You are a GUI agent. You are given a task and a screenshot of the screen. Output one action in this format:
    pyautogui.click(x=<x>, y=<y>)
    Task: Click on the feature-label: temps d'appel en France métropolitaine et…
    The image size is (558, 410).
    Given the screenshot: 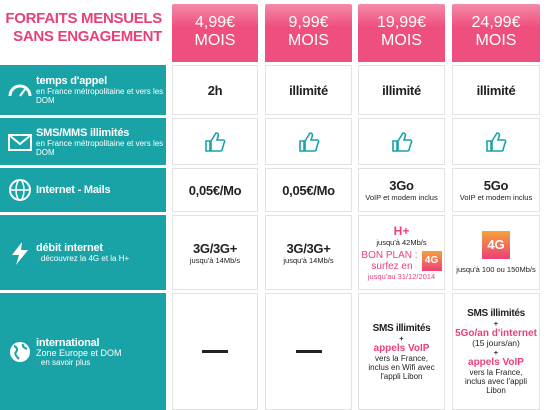 What is the action you would take?
    pyautogui.click(x=83, y=90)
    